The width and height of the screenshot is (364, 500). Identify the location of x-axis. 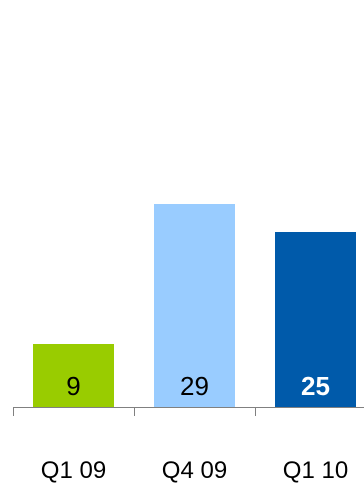
(188, 411).